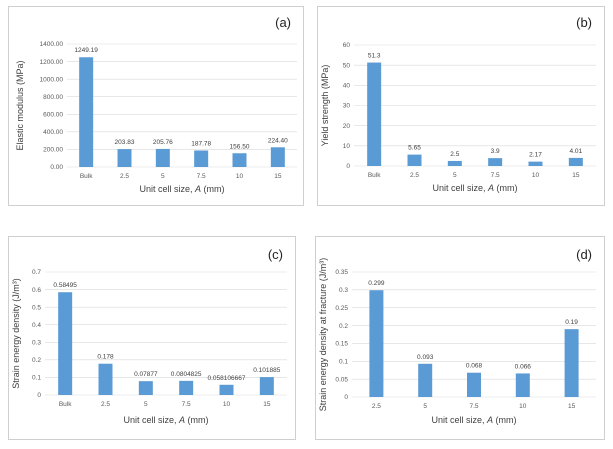 The height and width of the screenshot is (449, 613). I want to click on y-tick-label: 0.5, so click(36, 307).